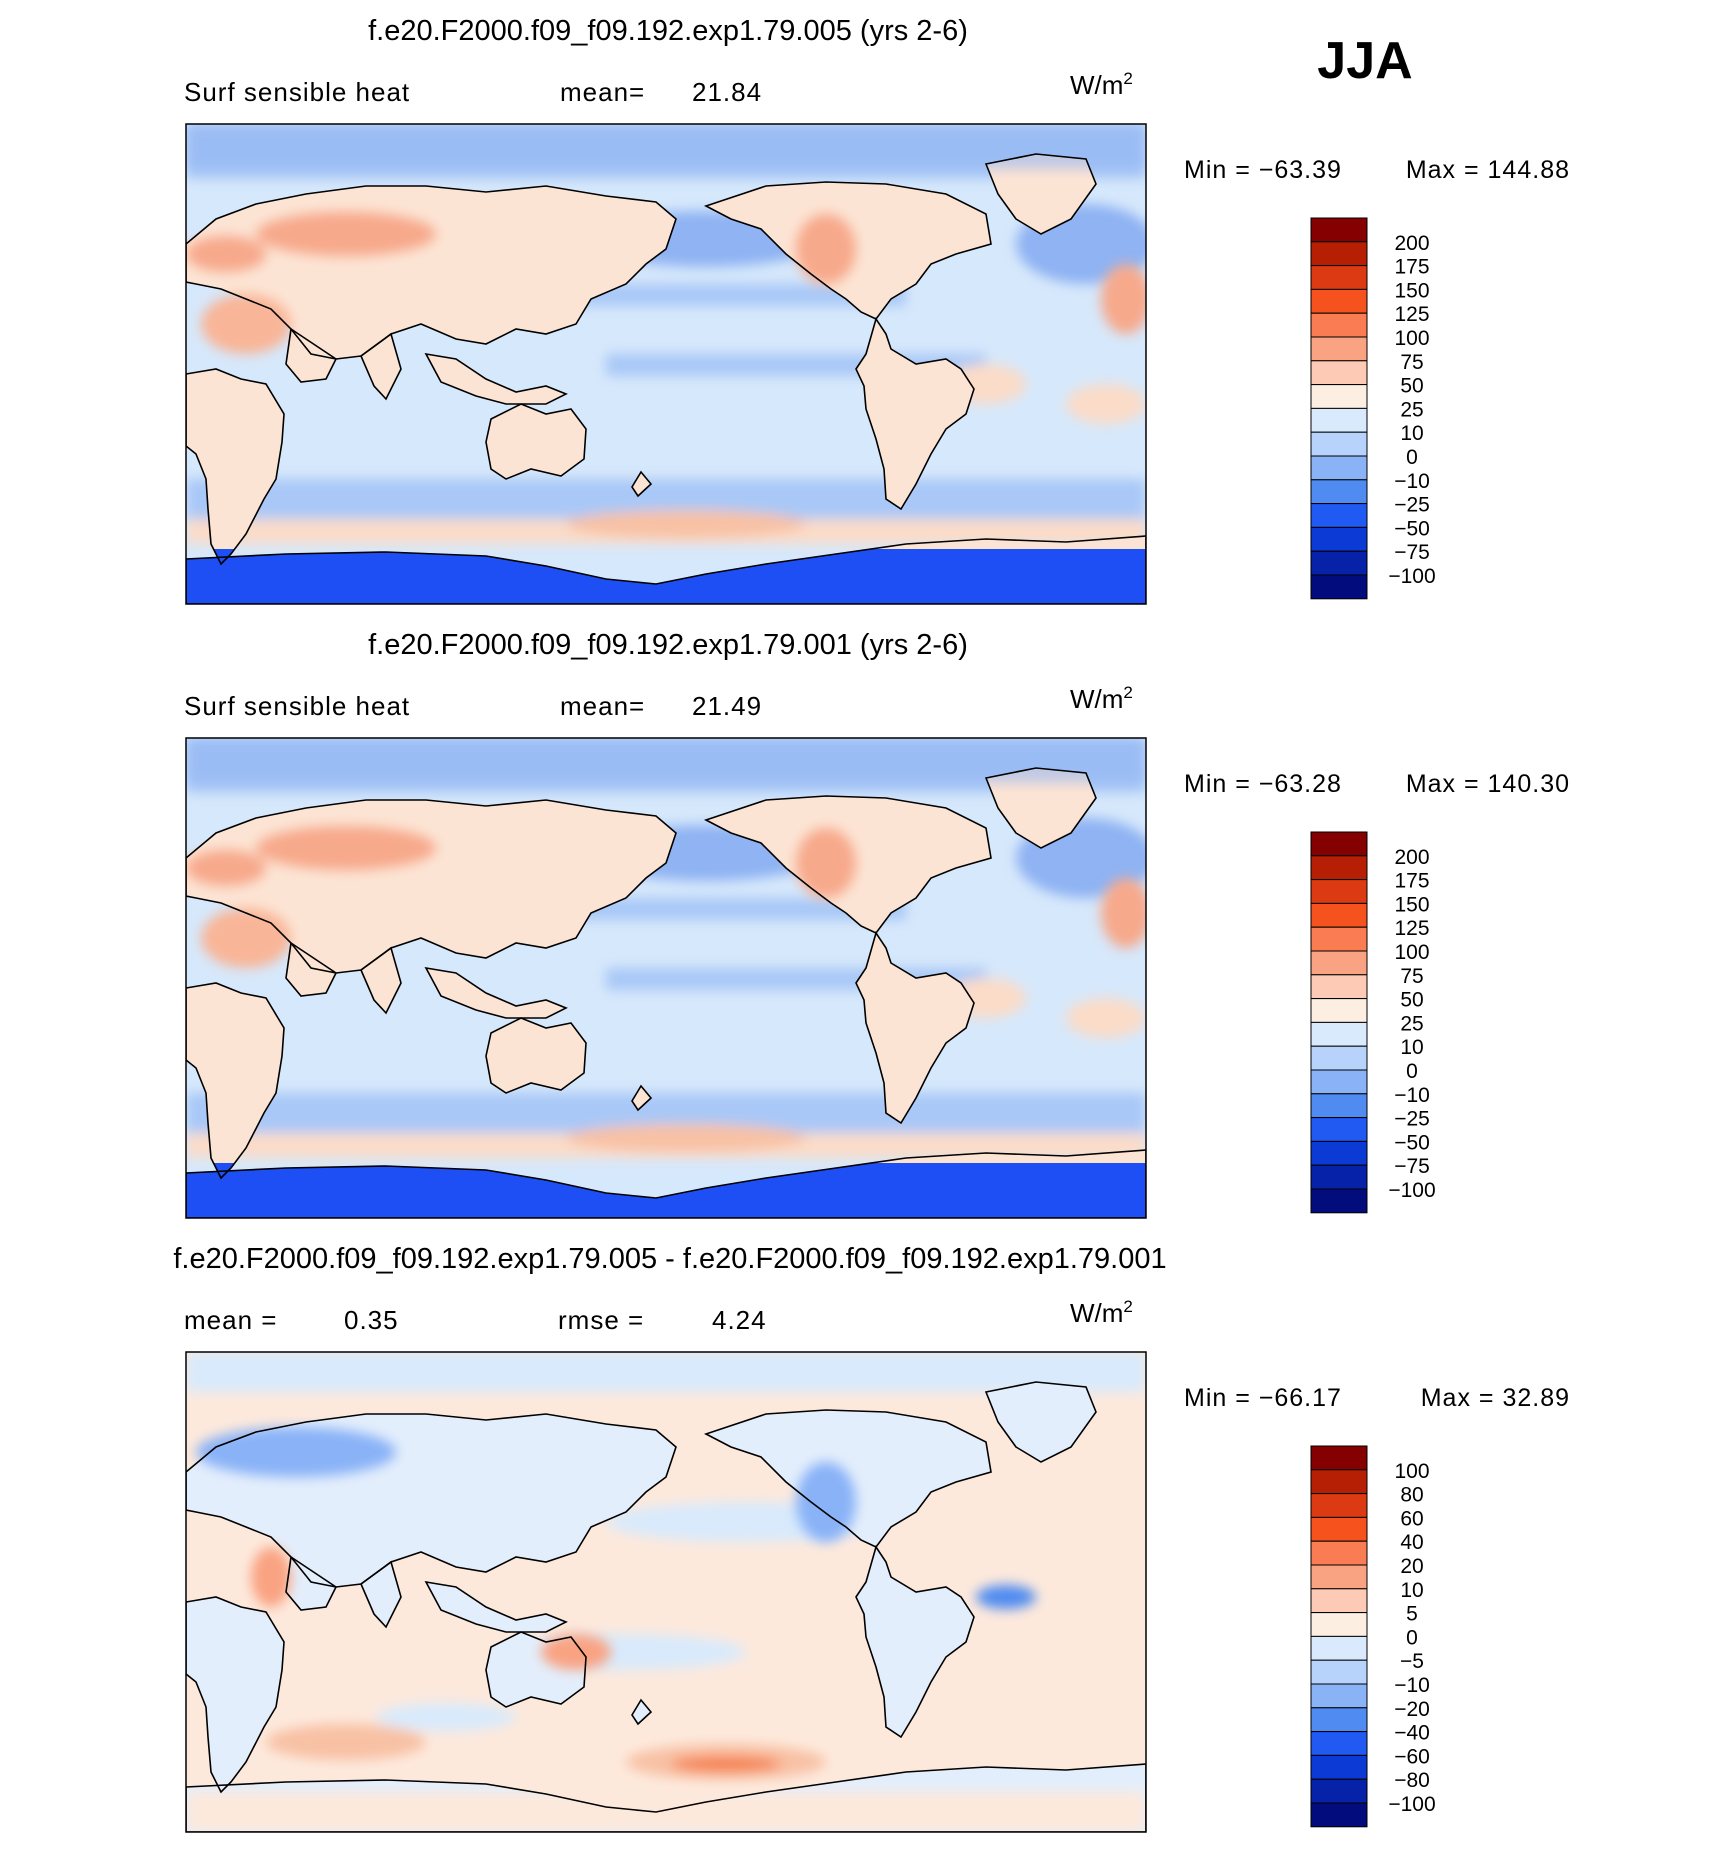  I want to click on colorbar-label: 20, so click(1411, 1566).